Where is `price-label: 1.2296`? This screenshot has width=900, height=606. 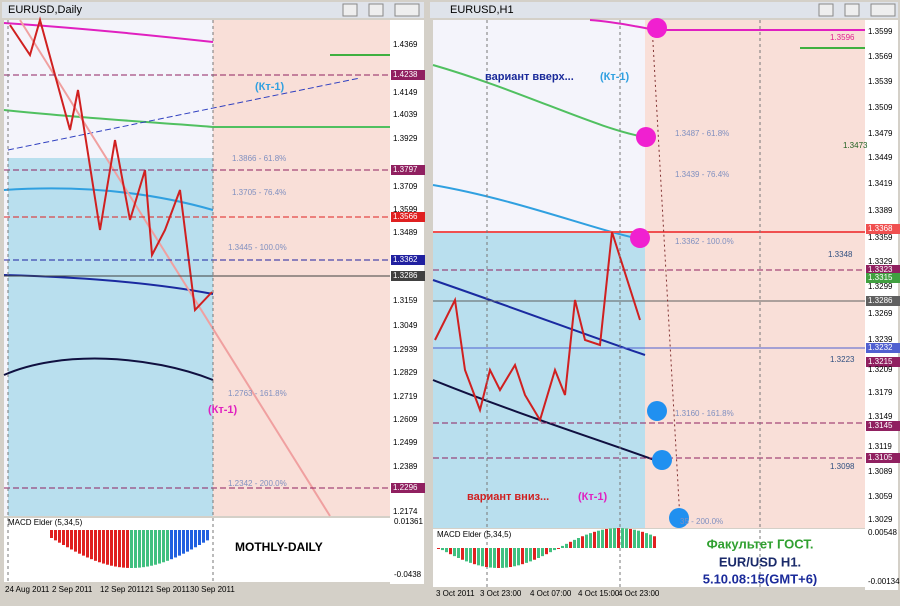
price-label: 1.2296 is located at coordinates (405, 487).